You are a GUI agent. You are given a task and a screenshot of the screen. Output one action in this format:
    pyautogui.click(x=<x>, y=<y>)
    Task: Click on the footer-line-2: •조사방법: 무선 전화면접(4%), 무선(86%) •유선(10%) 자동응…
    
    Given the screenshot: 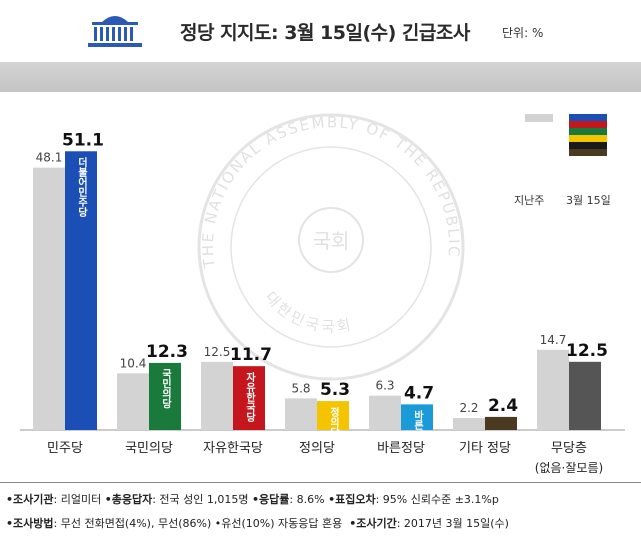 What is the action you would take?
    pyautogui.click(x=257, y=523)
    